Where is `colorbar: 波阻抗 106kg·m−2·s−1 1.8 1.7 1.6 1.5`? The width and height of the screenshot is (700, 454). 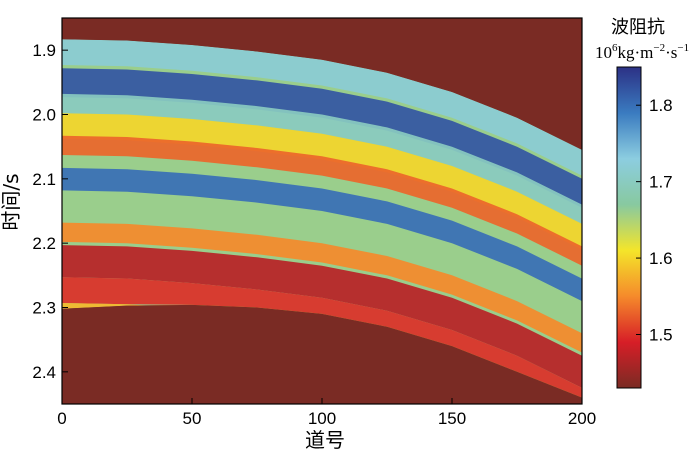 colorbar: 波阻抗 106kg·m−2·s−1 1.8 1.7 1.6 1.5 is located at coordinates (642, 203).